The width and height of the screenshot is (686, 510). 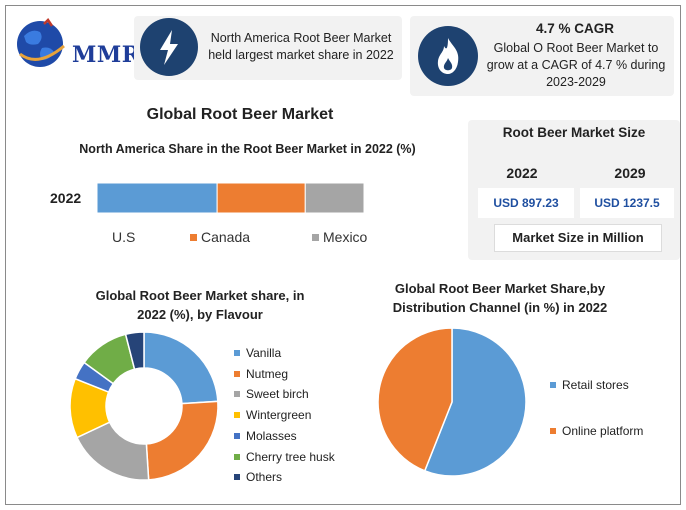 What do you see at coordinates (271, 435) in the screenshot?
I see `legend-label: Molasses` at bounding box center [271, 435].